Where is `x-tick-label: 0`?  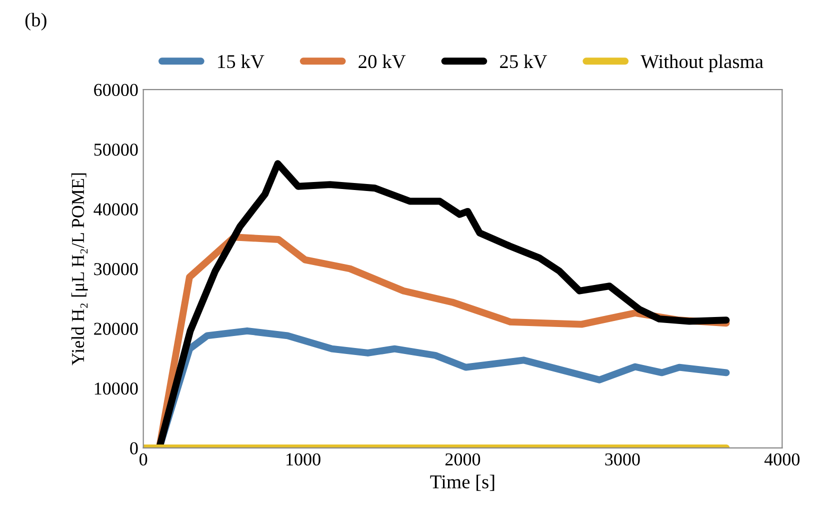 x-tick-label: 0 is located at coordinates (144, 459).